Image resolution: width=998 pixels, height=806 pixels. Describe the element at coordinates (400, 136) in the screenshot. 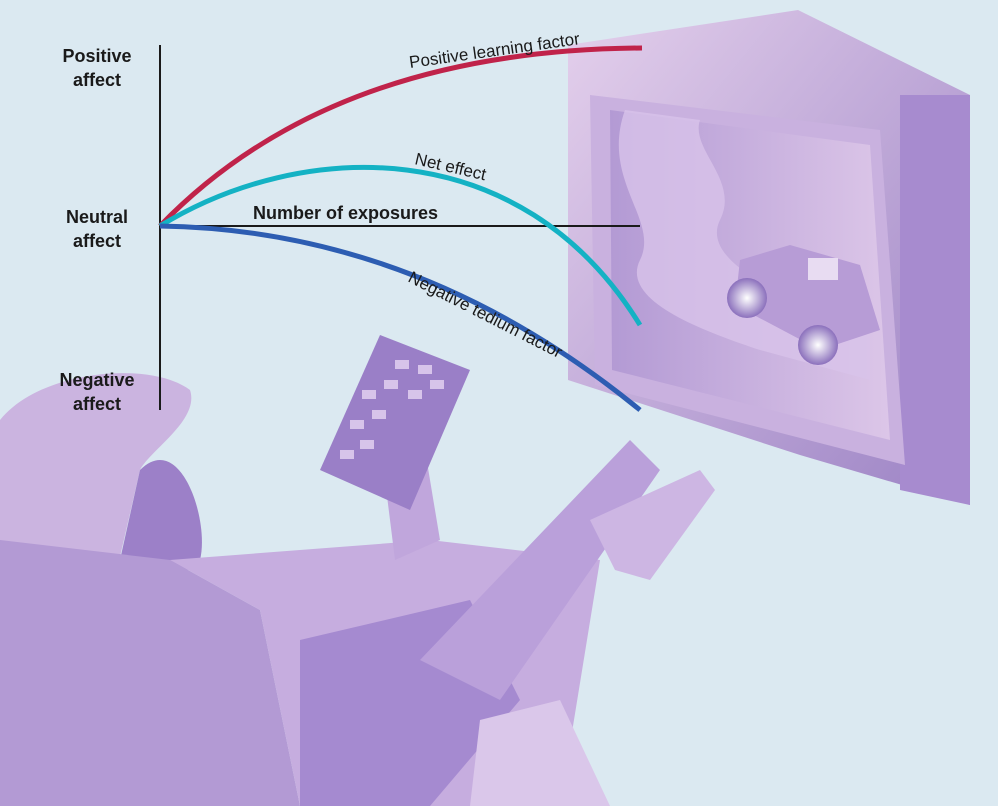

I see `curve-positive` at that location.